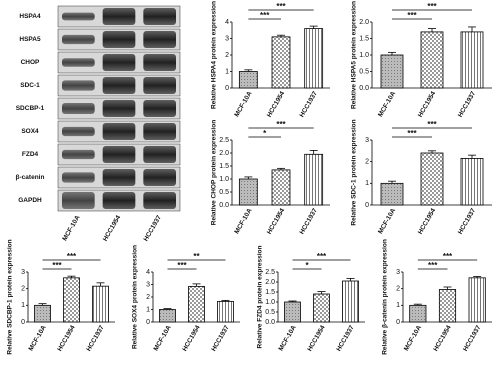 The image size is (500, 370). Describe the element at coordinates (30, 39) in the screenshot. I see `protein-label: HSPA5` at that location.